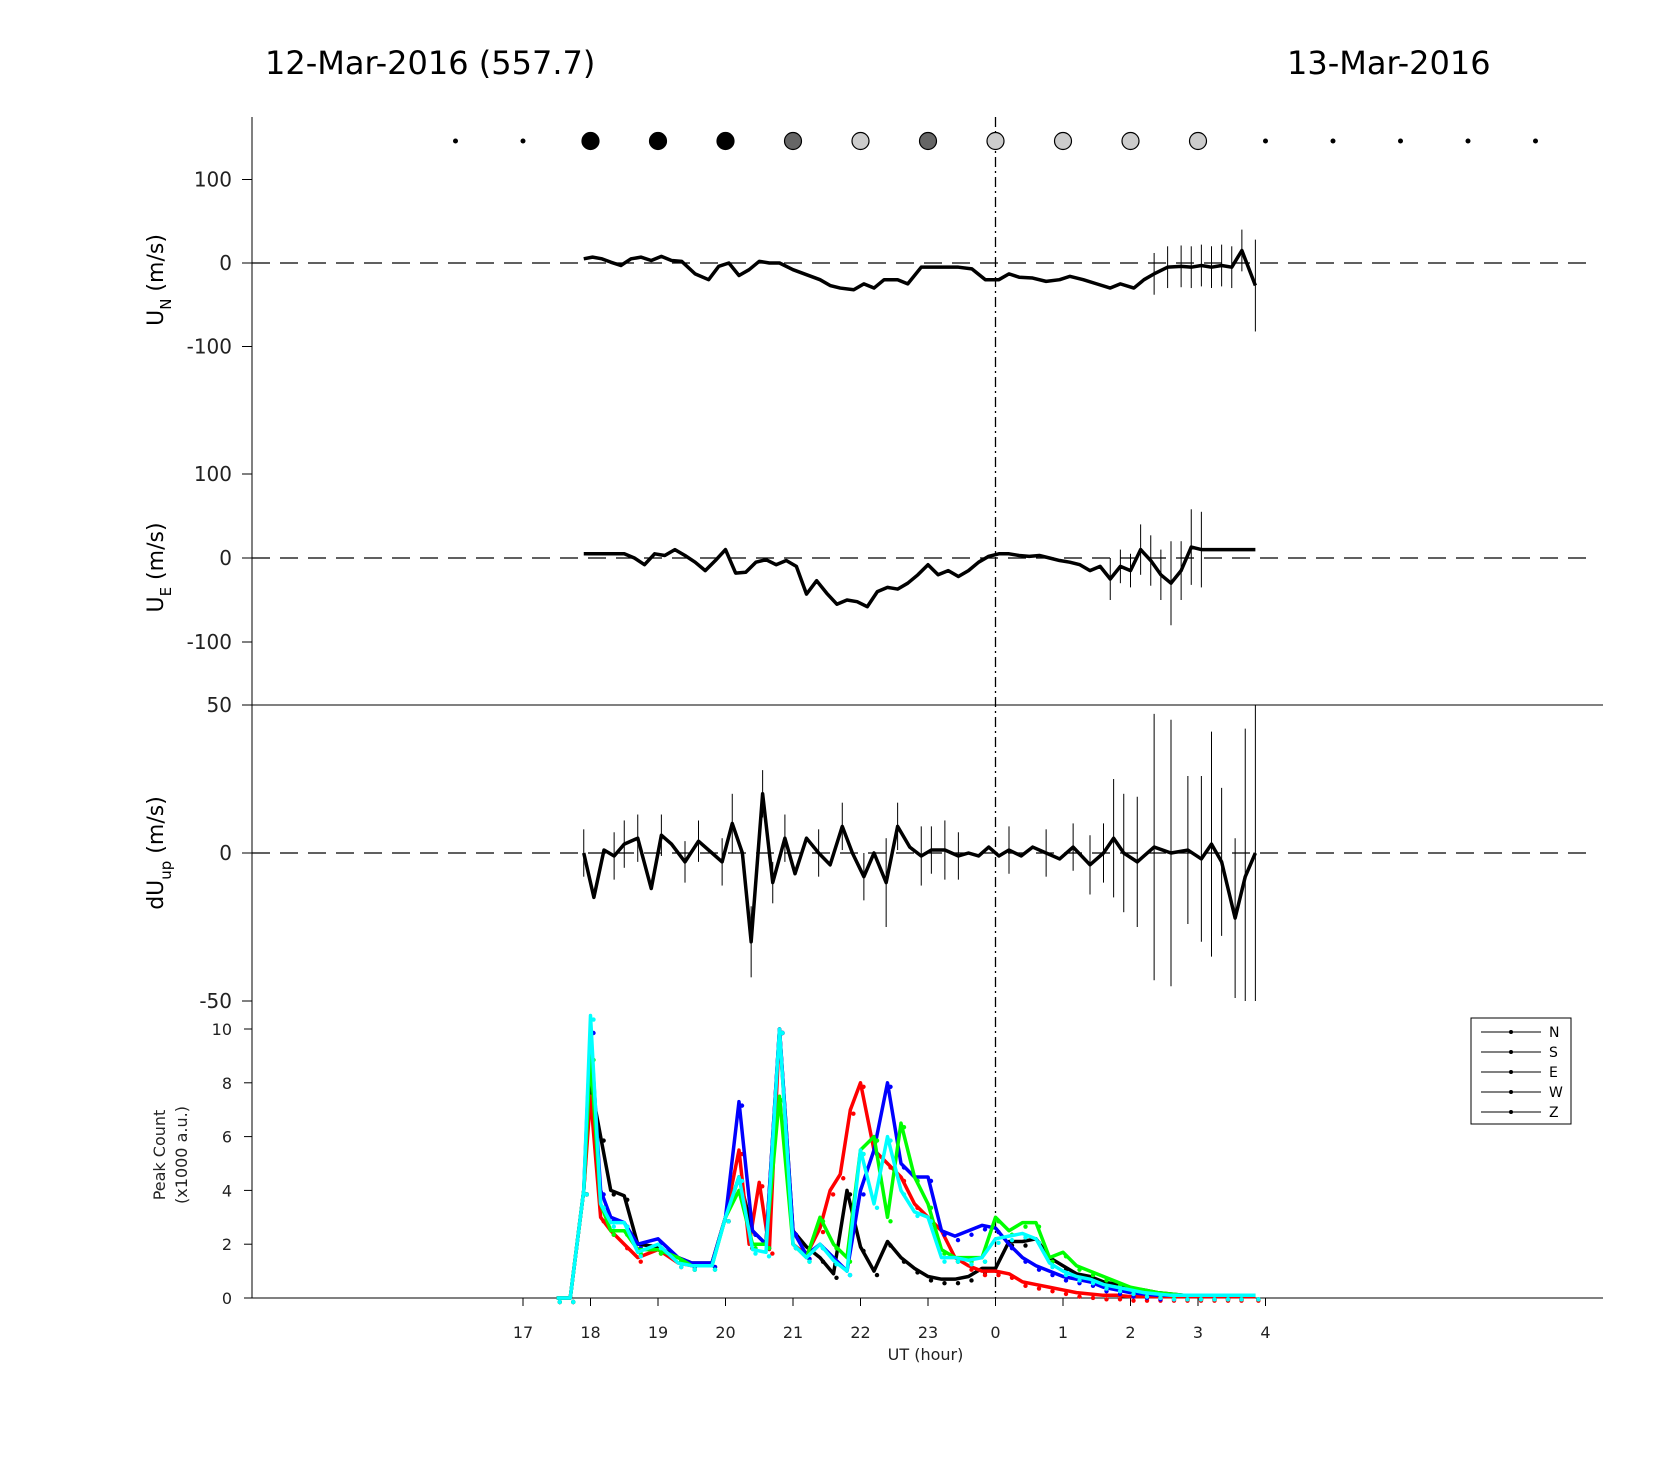 The image size is (1667, 1458). I want to click on xtick-label-peak: 17, so click(523, 1332).